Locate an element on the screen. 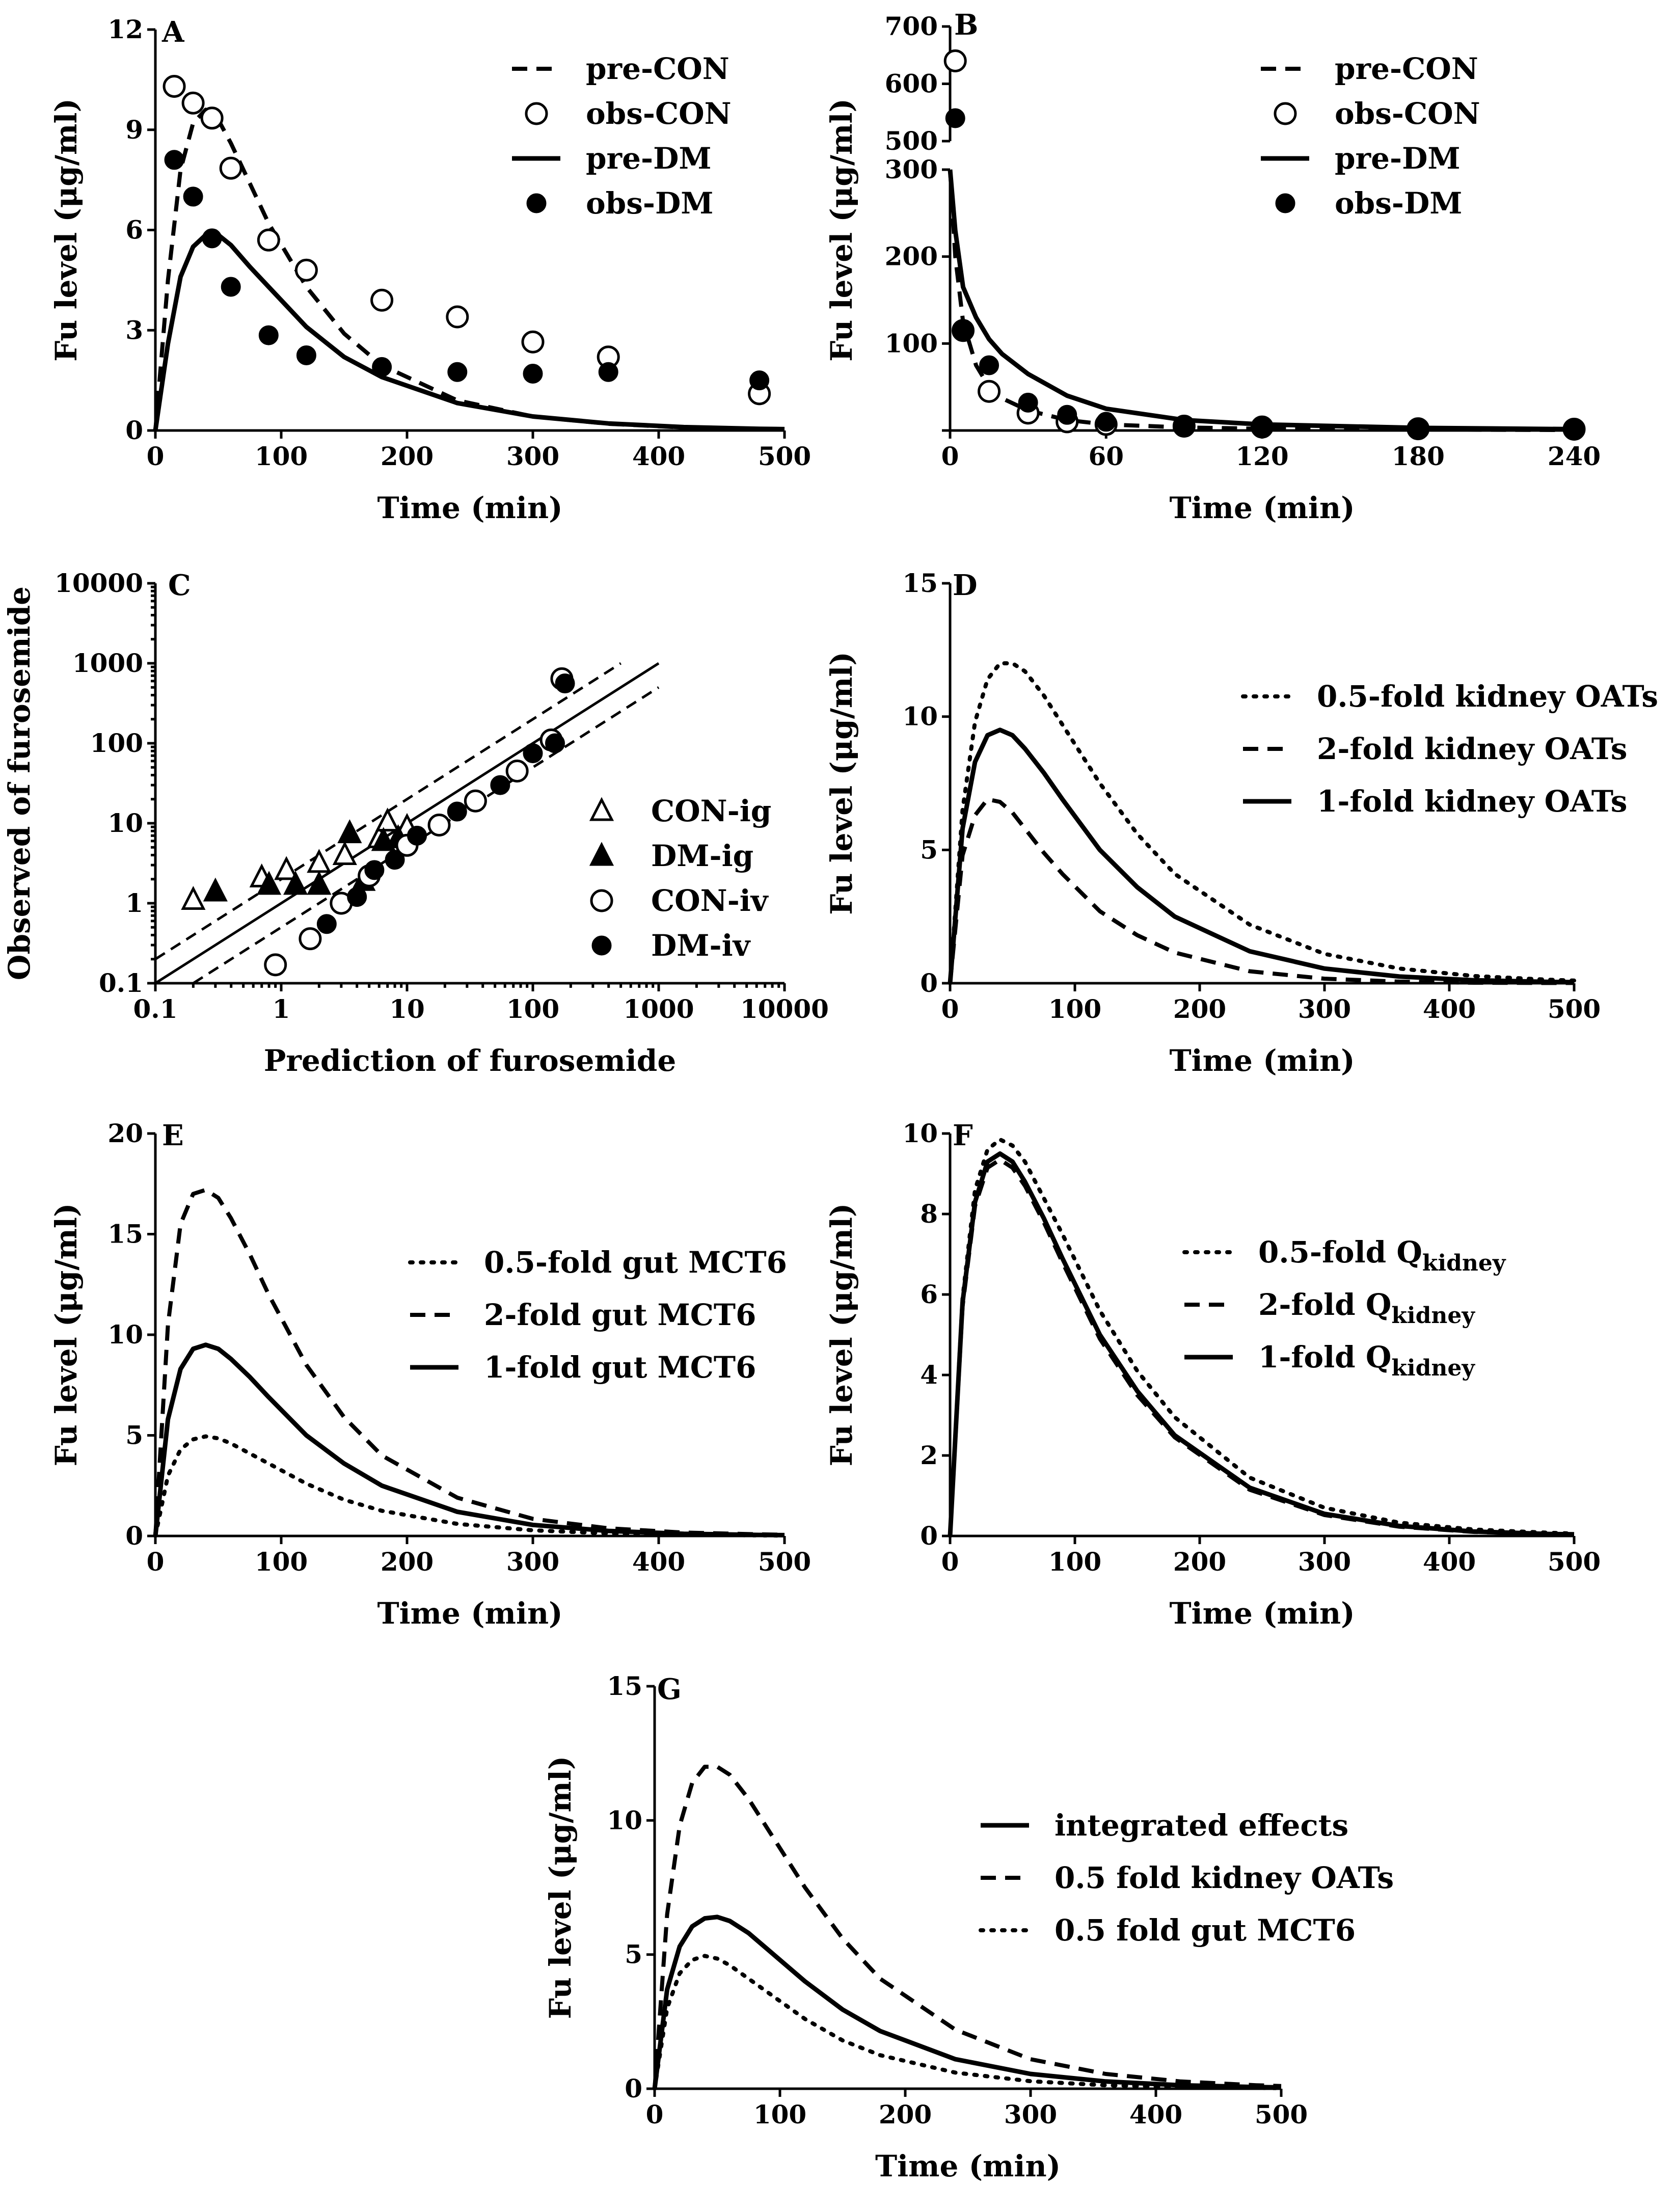 This screenshot has width=1676, height=2212. legend-label-2: 0.5 fold gut MCT6 is located at coordinates (1206, 1930).